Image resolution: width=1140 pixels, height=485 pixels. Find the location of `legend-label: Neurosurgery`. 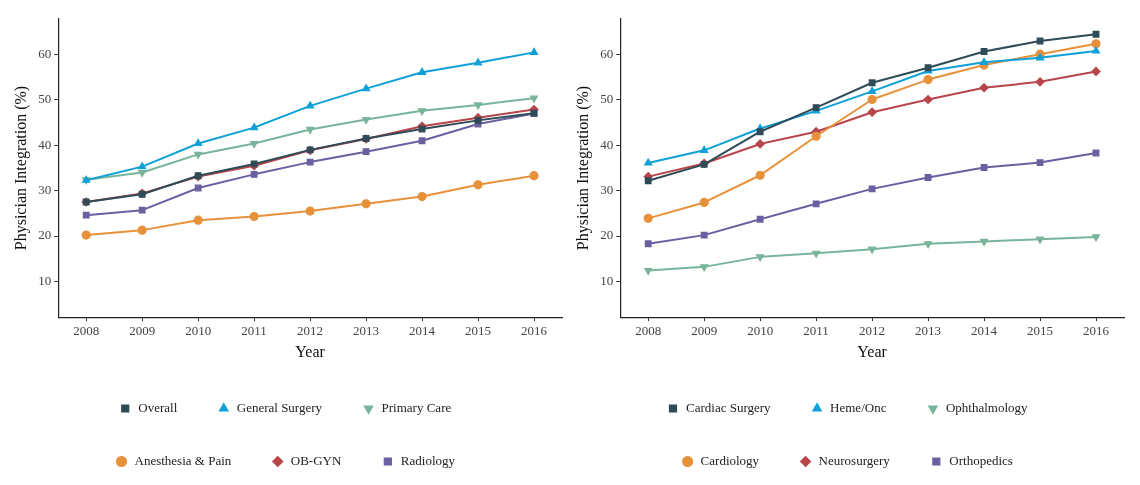

legend-label: Neurosurgery is located at coordinates (854, 460).